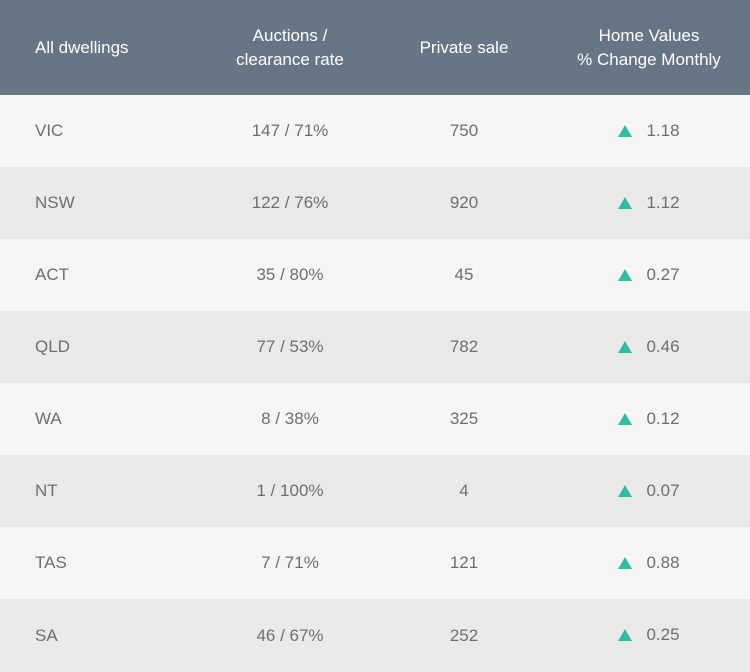  What do you see at coordinates (464, 202) in the screenshot?
I see `private-sale-cell: 920` at bounding box center [464, 202].